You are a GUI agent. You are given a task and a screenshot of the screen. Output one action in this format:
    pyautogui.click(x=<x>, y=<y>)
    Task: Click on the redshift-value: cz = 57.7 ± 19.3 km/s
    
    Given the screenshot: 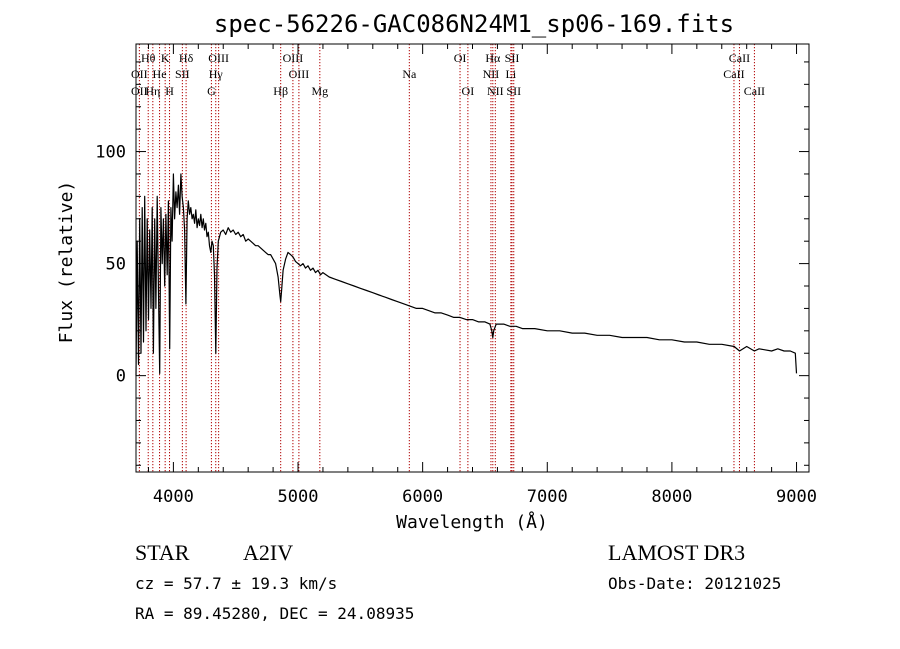 What is the action you would take?
    pyautogui.click(x=236, y=583)
    